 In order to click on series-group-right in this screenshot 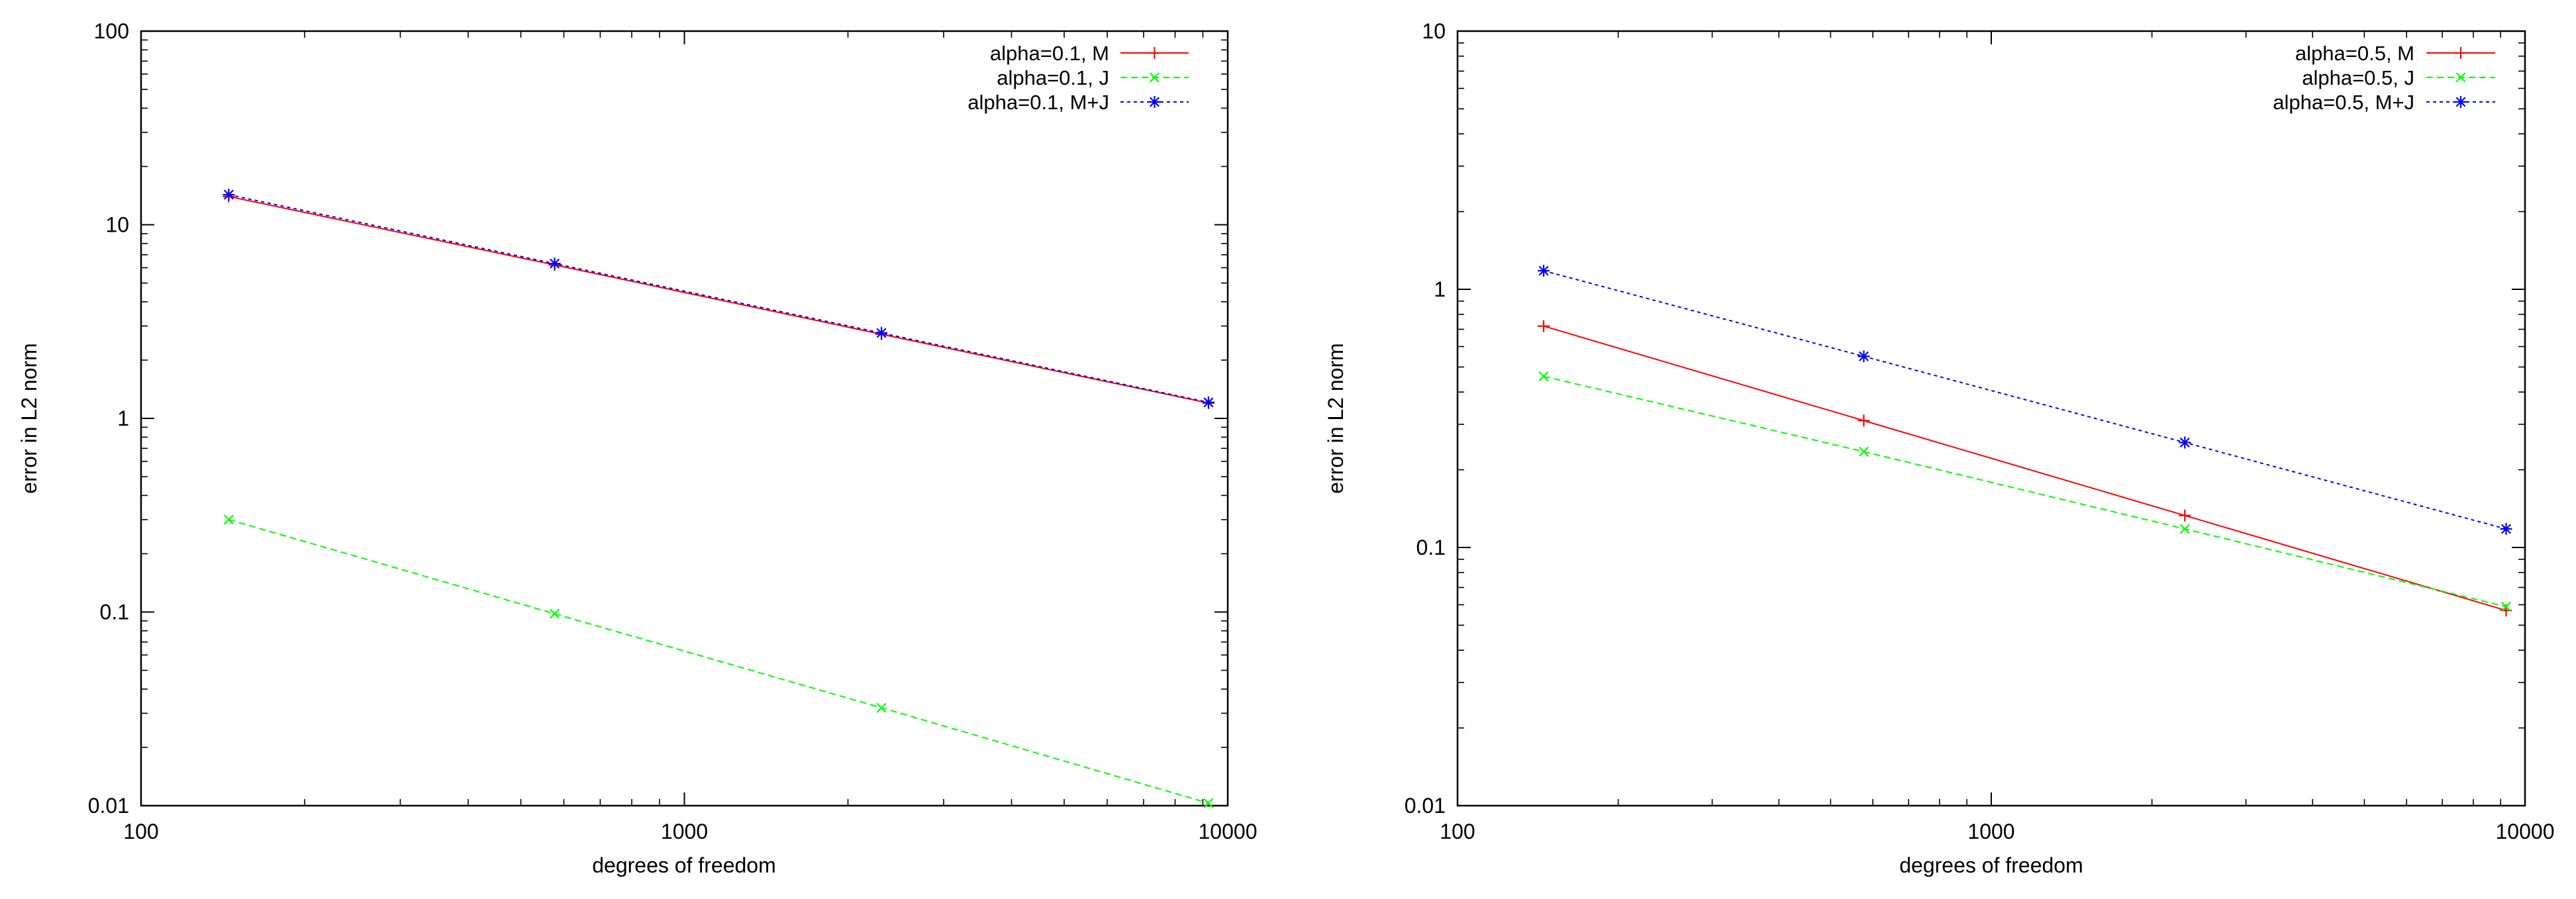, I will do `click(2025, 440)`.